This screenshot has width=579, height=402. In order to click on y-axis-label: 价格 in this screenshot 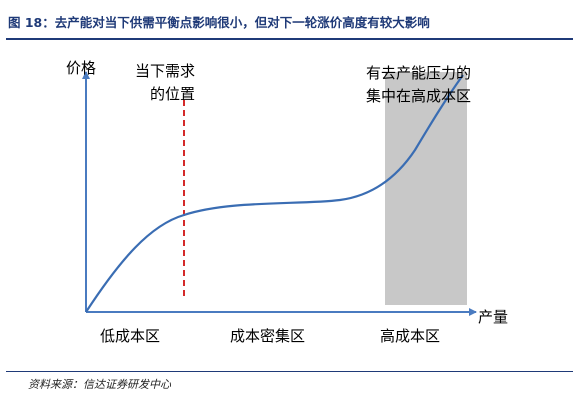, I will do `click(81, 68)`.